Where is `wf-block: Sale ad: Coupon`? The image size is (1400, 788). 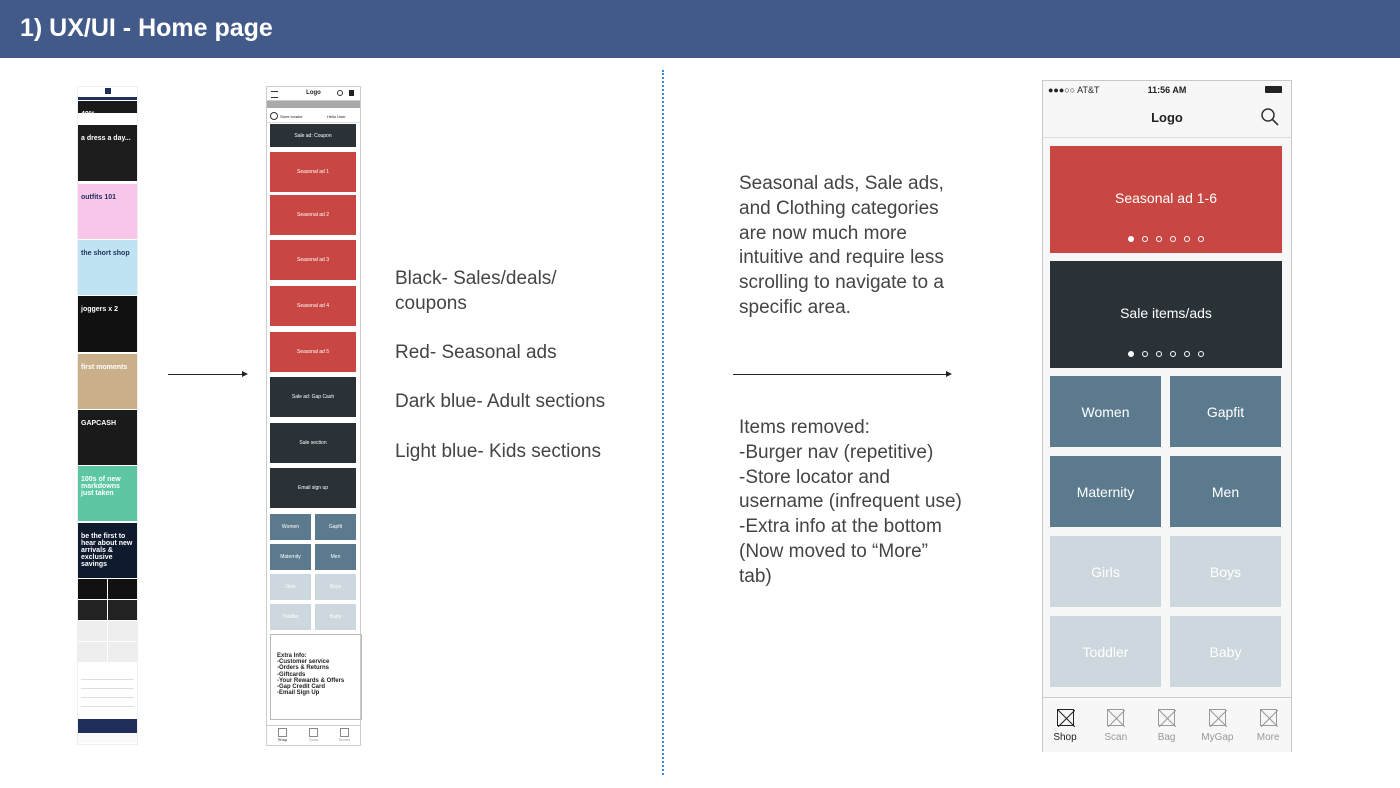 wf-block: Sale ad: Coupon is located at coordinates (313, 135).